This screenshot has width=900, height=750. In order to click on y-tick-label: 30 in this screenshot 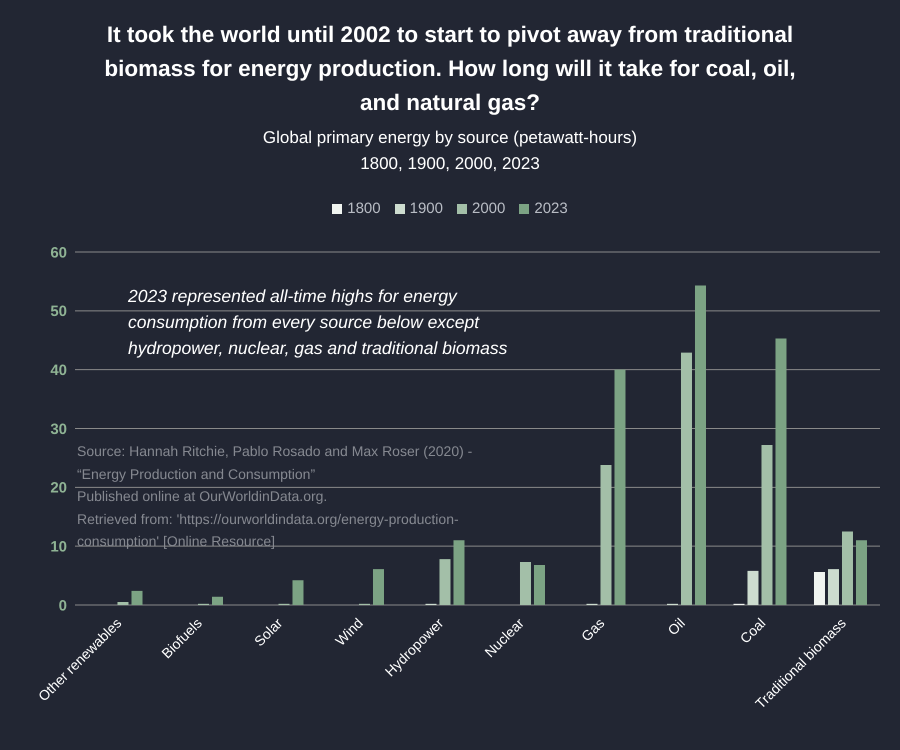, I will do `click(58, 429)`.